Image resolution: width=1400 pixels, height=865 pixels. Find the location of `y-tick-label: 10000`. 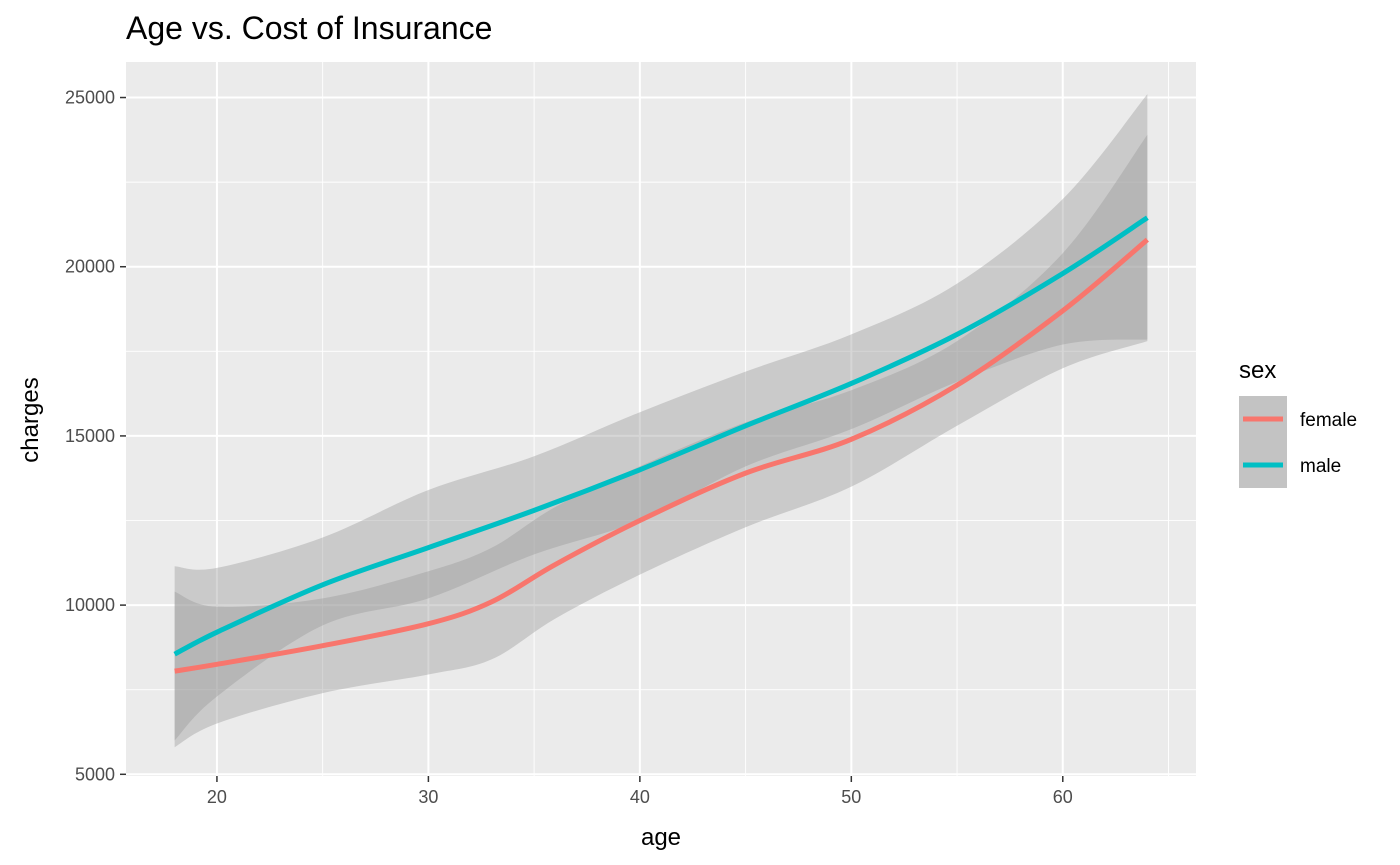

y-tick-label: 10000 is located at coordinates (90, 605).